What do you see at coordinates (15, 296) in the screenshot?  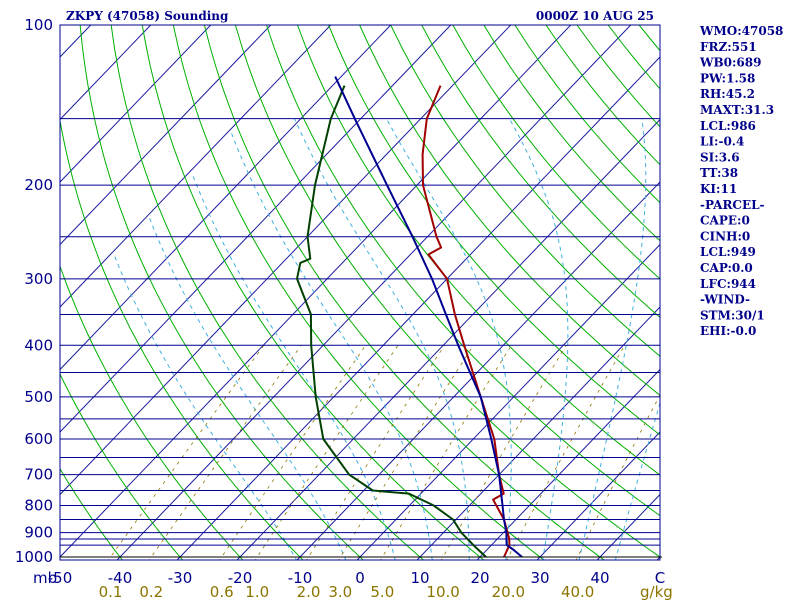 I see `isotherm-line` at bounding box center [15, 296].